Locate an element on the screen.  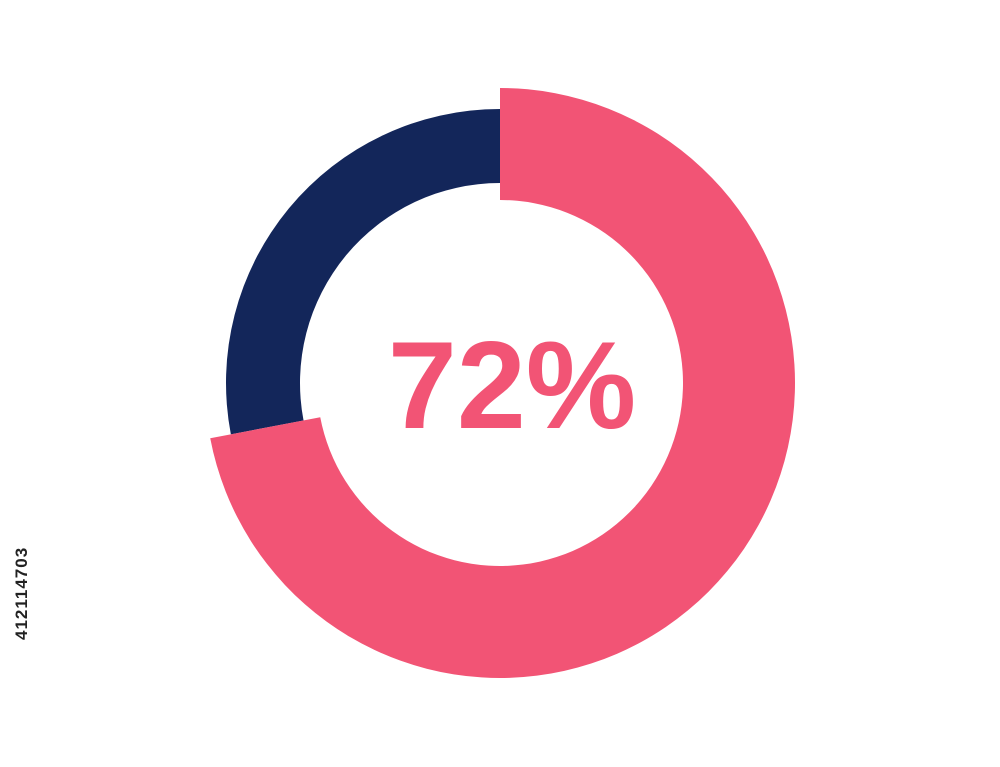
center-percentage-label: 72% is located at coordinates (512, 386).